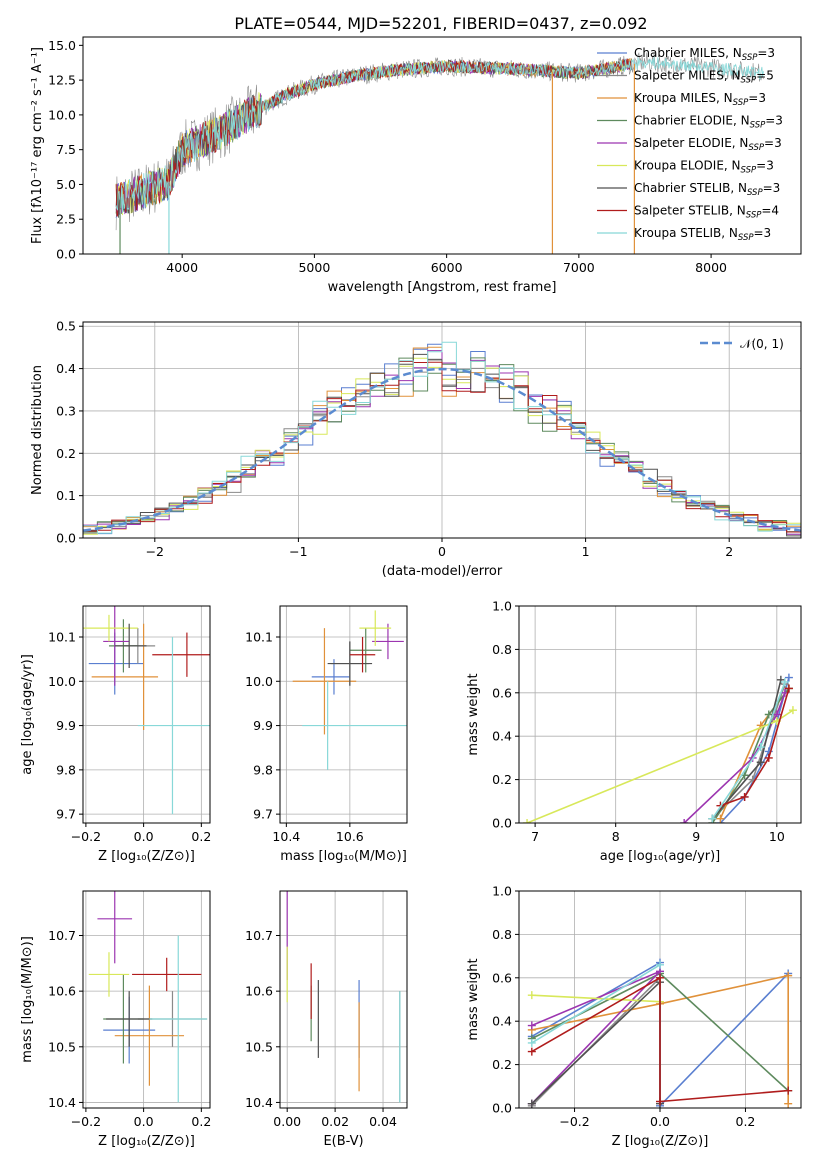 The image size is (819, 1170). Describe the element at coordinates (447, 267) in the screenshot. I see `x-tick-label: 6000` at that location.